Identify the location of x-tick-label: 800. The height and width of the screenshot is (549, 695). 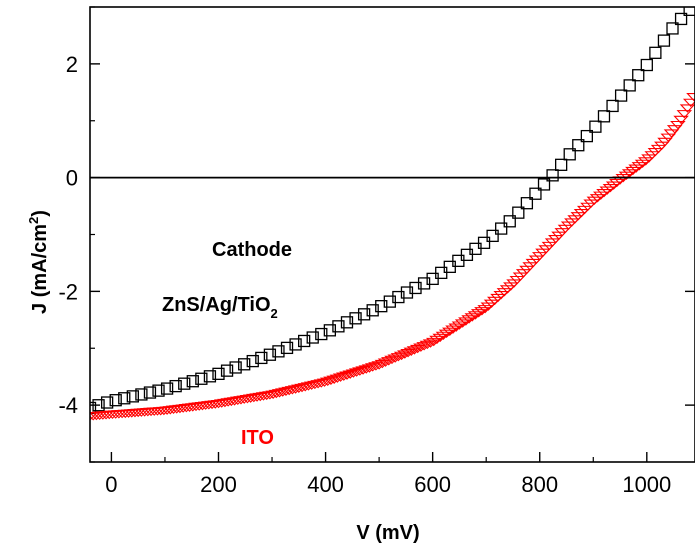
(539, 484).